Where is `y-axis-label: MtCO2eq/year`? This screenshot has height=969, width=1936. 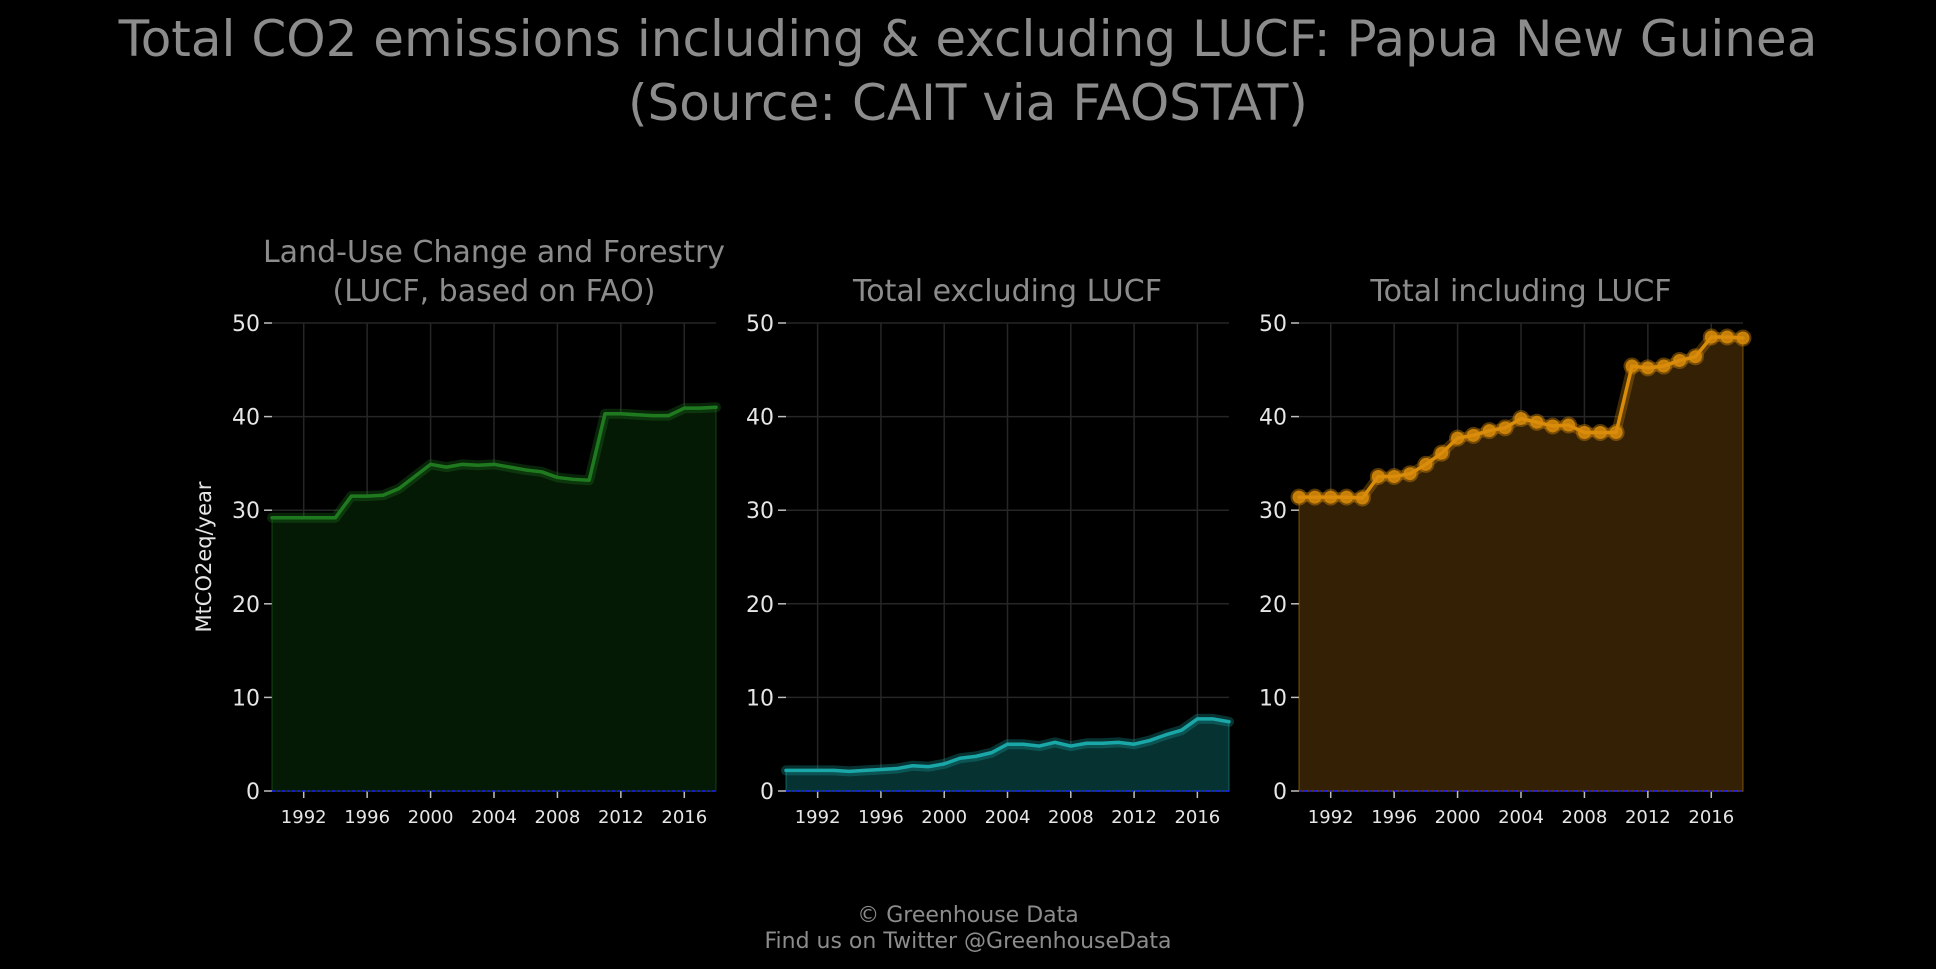 y-axis-label: MtCO2eq/year is located at coordinates (204, 556).